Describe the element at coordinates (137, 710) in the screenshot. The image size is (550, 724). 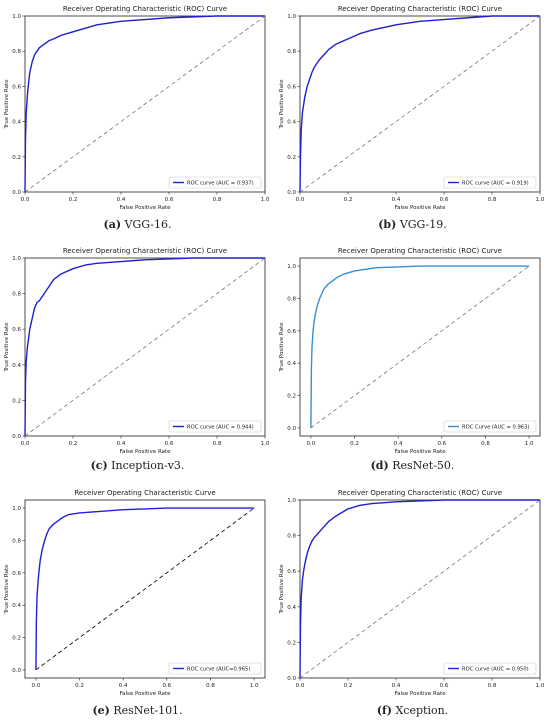
I see `caption-e: (e) ResNet-101.` at that location.